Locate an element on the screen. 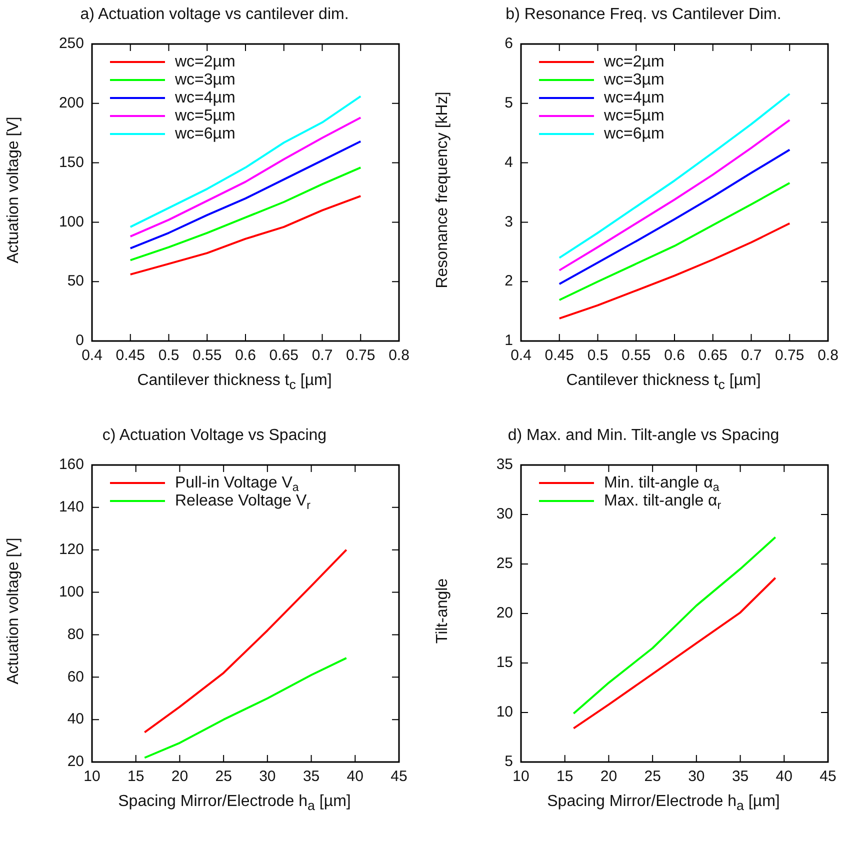 The height and width of the screenshot is (842, 858). y-axis-title: Tilt-angle is located at coordinates (443, 611).